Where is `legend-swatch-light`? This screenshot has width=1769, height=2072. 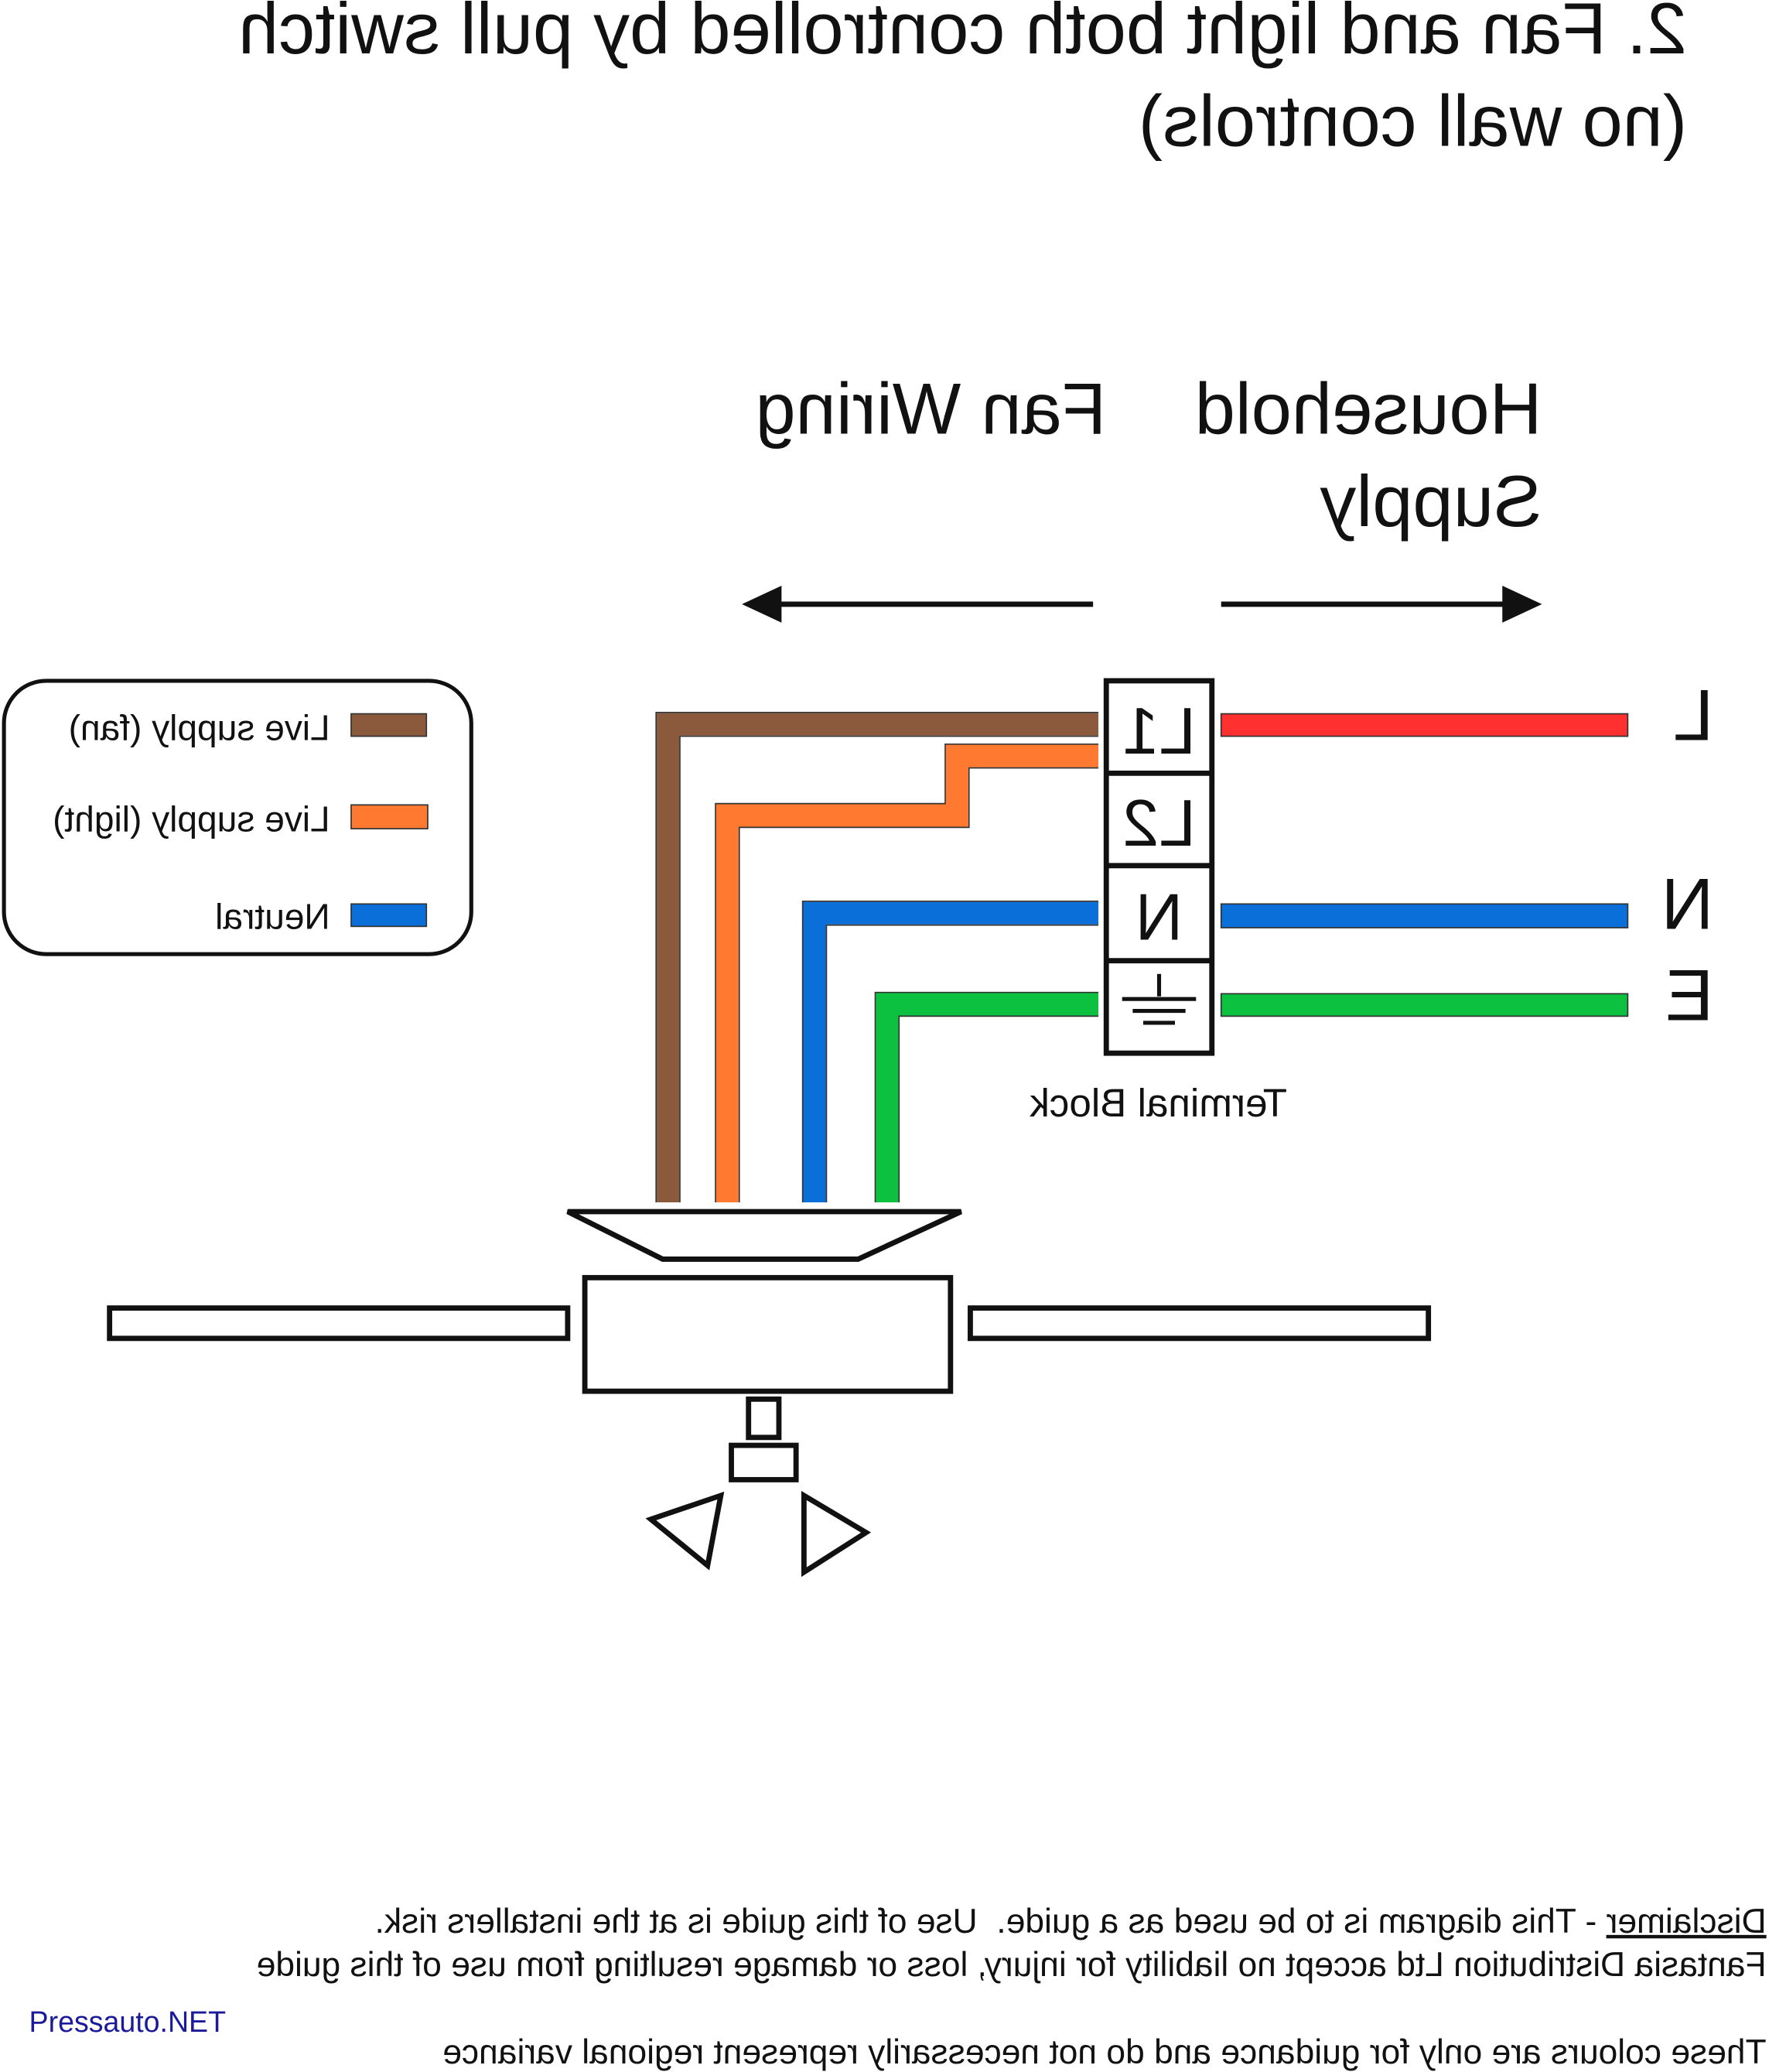 legend-swatch-light is located at coordinates (389, 816).